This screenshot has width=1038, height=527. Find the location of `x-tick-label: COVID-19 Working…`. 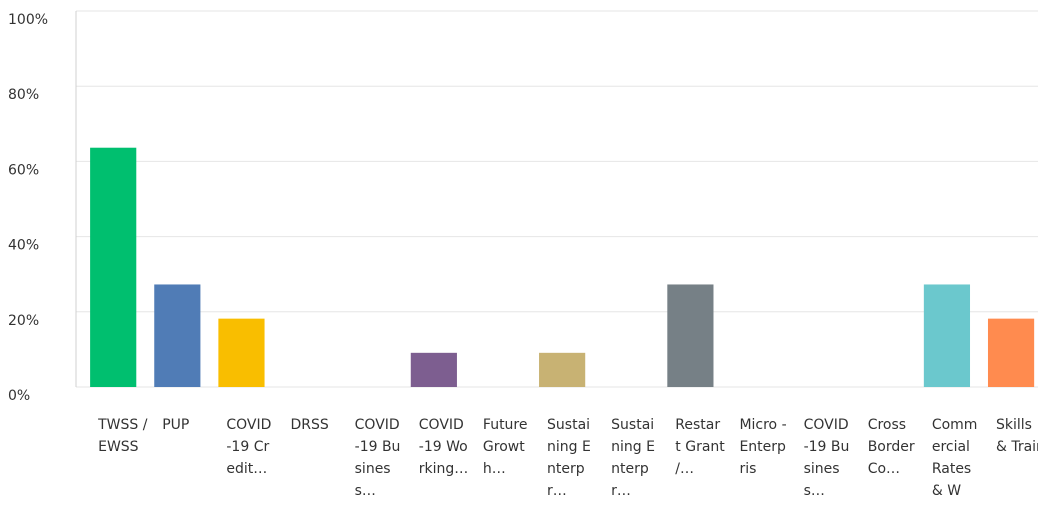

x-tick-label: COVID-19 Working… is located at coordinates (443, 447).